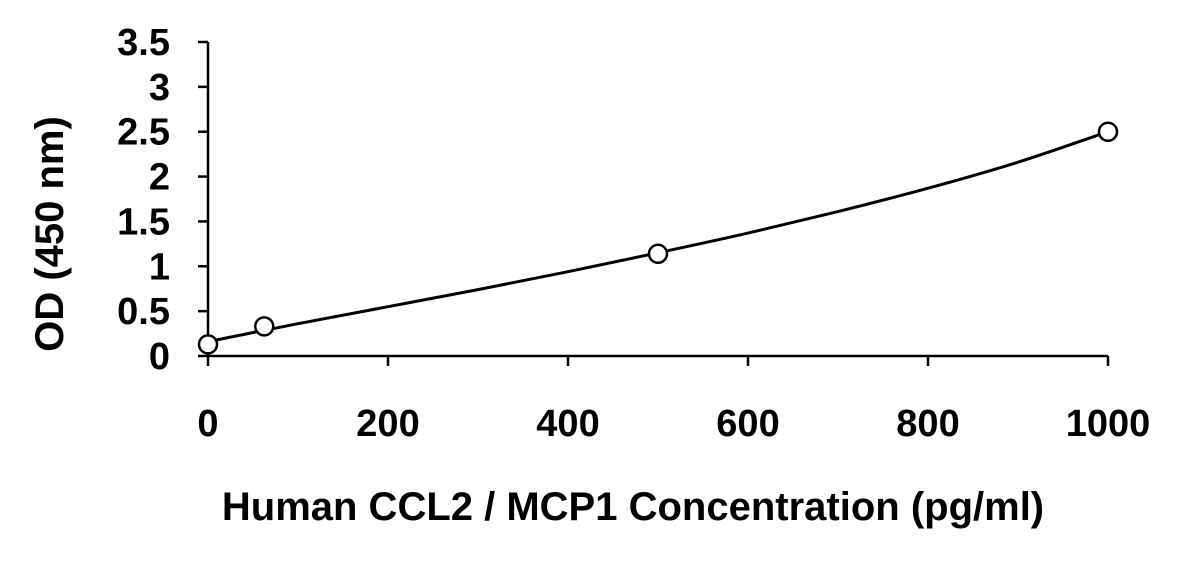 The height and width of the screenshot is (561, 1184). I want to click on x-axis-title: Human CCL2 / MCP1 Concentration (pg/ml), so click(633, 507).